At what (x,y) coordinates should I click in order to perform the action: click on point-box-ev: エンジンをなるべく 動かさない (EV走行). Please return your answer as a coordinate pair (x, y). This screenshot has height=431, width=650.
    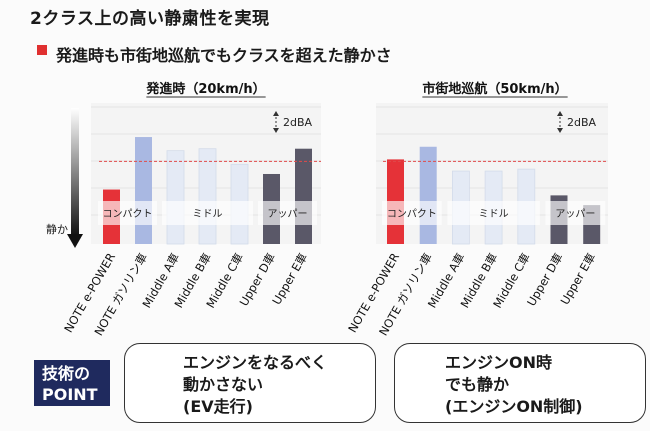
    Looking at the image, I should click on (250, 383).